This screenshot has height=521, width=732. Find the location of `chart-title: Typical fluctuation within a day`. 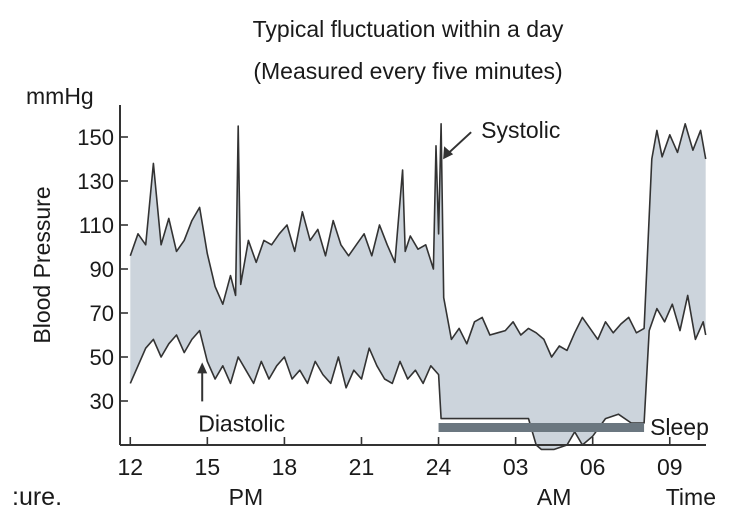

chart-title: Typical fluctuation within a day is located at coordinates (408, 29).